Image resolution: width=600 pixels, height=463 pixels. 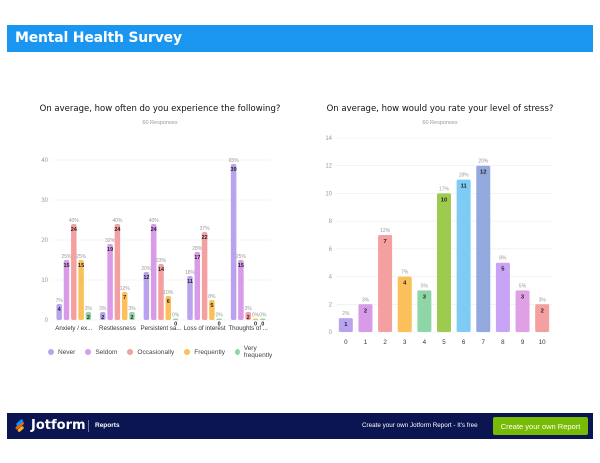 I want to click on footer-divider, so click(x=88, y=426).